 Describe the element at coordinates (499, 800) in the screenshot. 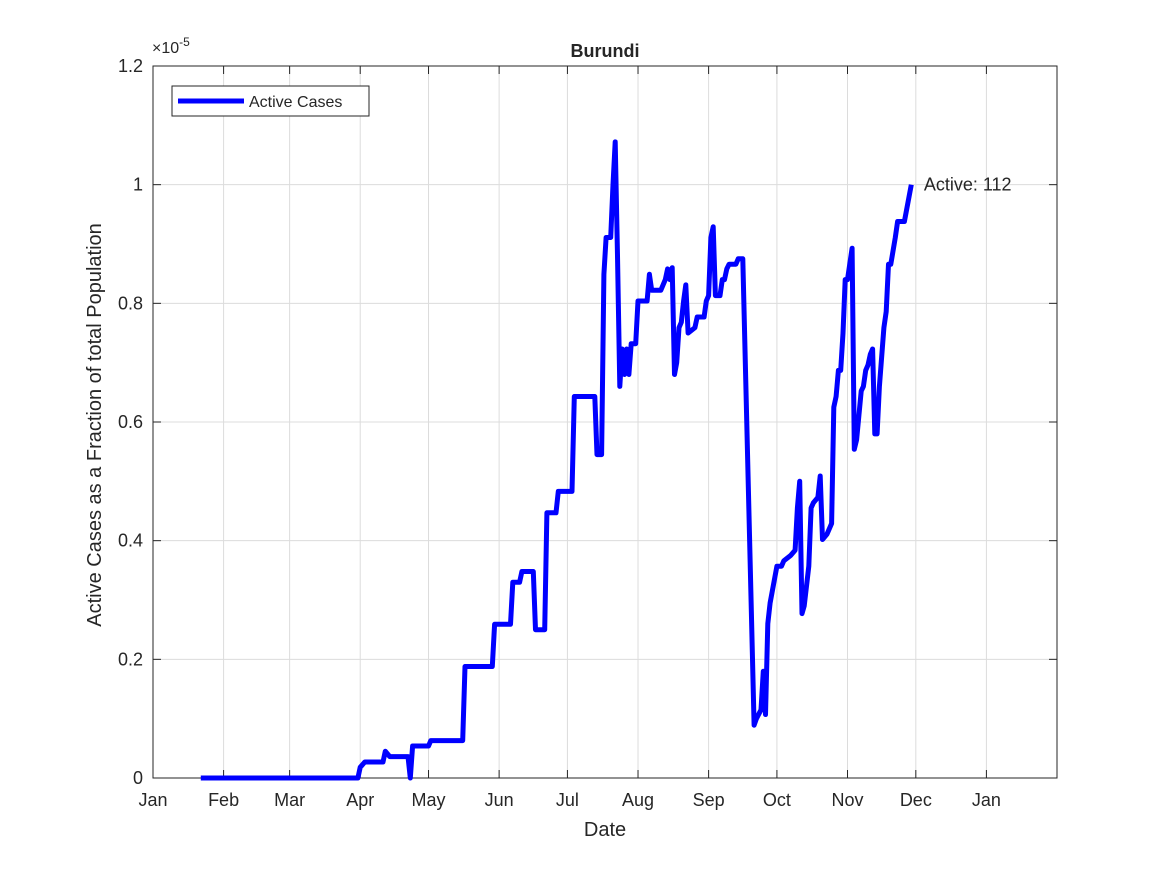

I see `x-tick-label: Jun` at that location.